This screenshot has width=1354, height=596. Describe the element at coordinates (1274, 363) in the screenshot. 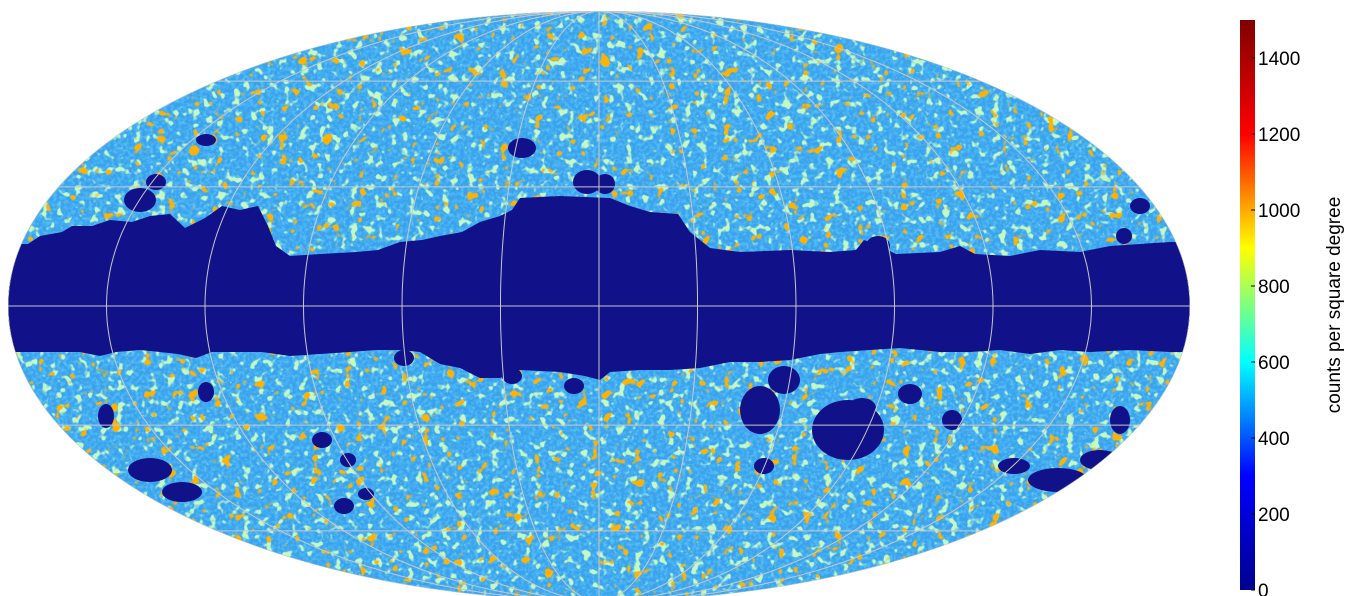

I see `colorbar-tick-label: 600` at that location.